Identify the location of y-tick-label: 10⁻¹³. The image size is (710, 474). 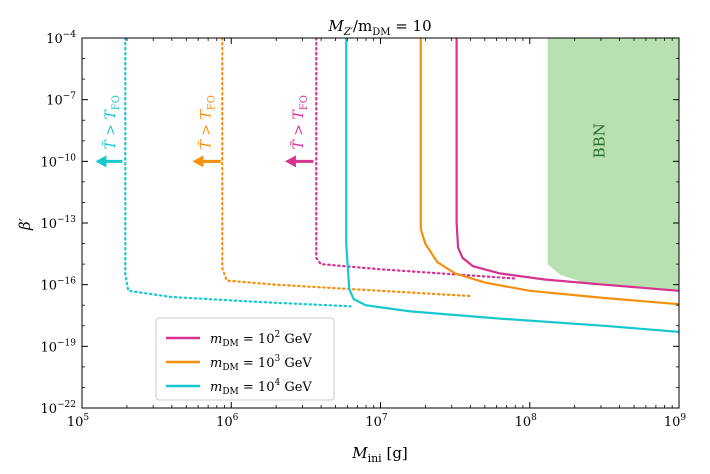
(58, 223).